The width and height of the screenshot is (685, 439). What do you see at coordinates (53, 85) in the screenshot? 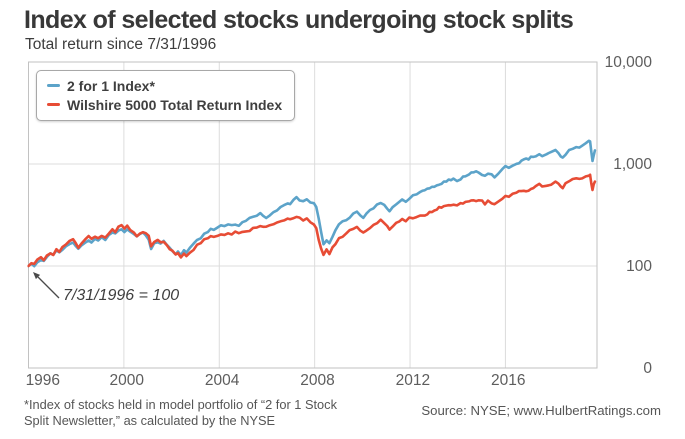
I see `legend-swatch-2for1-icon` at bounding box center [53, 85].